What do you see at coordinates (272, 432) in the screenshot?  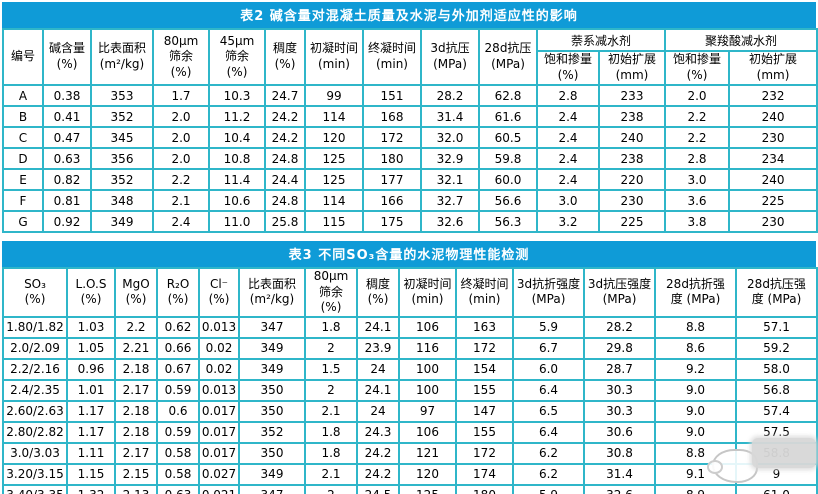 I see `table-cell: 352` at bounding box center [272, 432].